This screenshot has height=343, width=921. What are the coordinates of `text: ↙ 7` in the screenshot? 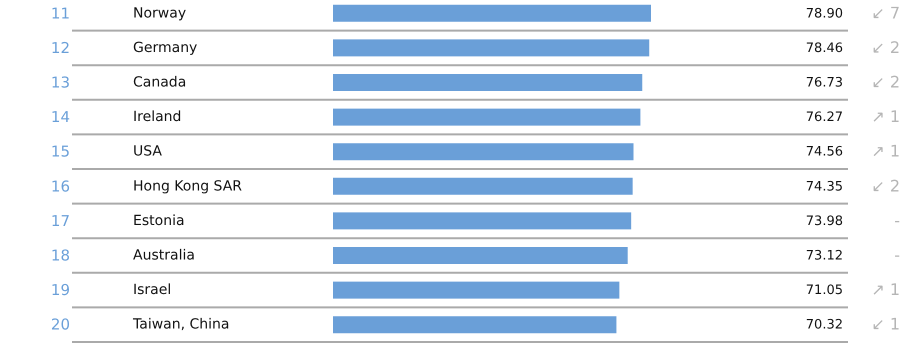 It's located at (885, 12).